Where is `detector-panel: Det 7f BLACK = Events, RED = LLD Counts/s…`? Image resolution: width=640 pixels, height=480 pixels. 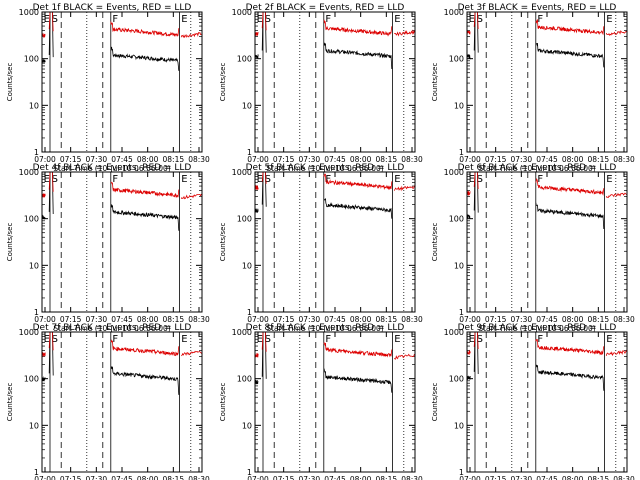
detector-panel: Det 7f BLACK = Events, RED = LLD Counts/s… is located at coordinates (108, 401).